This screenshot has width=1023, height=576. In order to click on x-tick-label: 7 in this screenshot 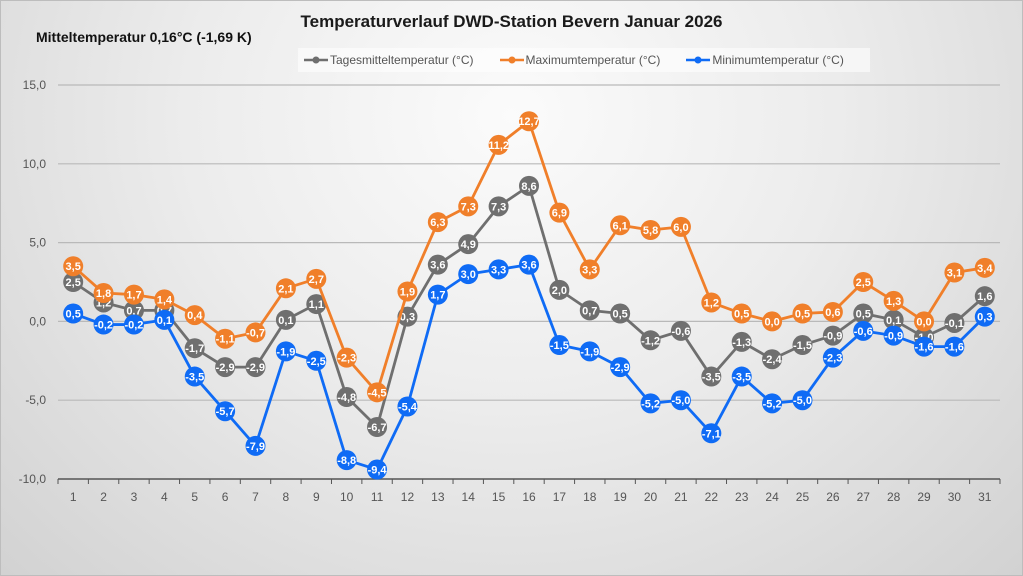, I will do `click(255, 497)`.